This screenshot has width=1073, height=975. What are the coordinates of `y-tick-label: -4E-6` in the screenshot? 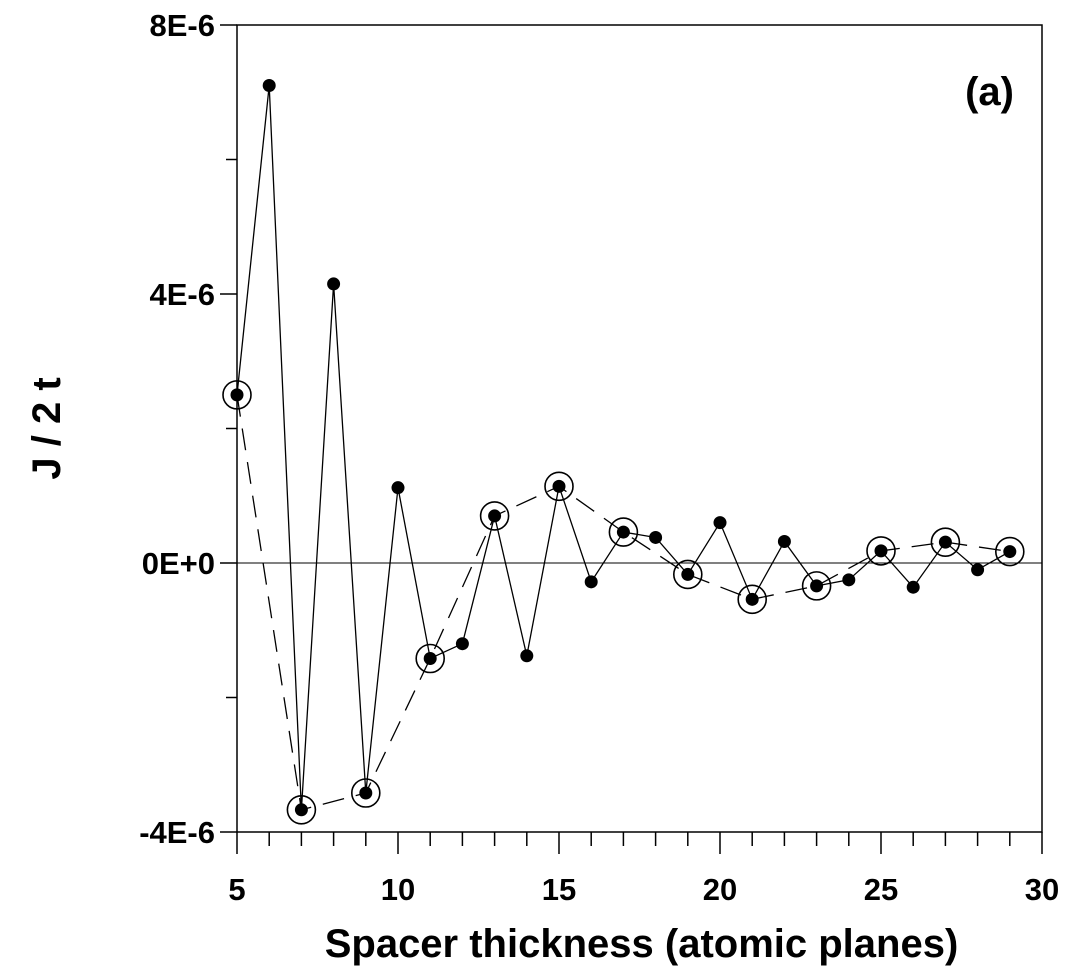 It's located at (177, 832).